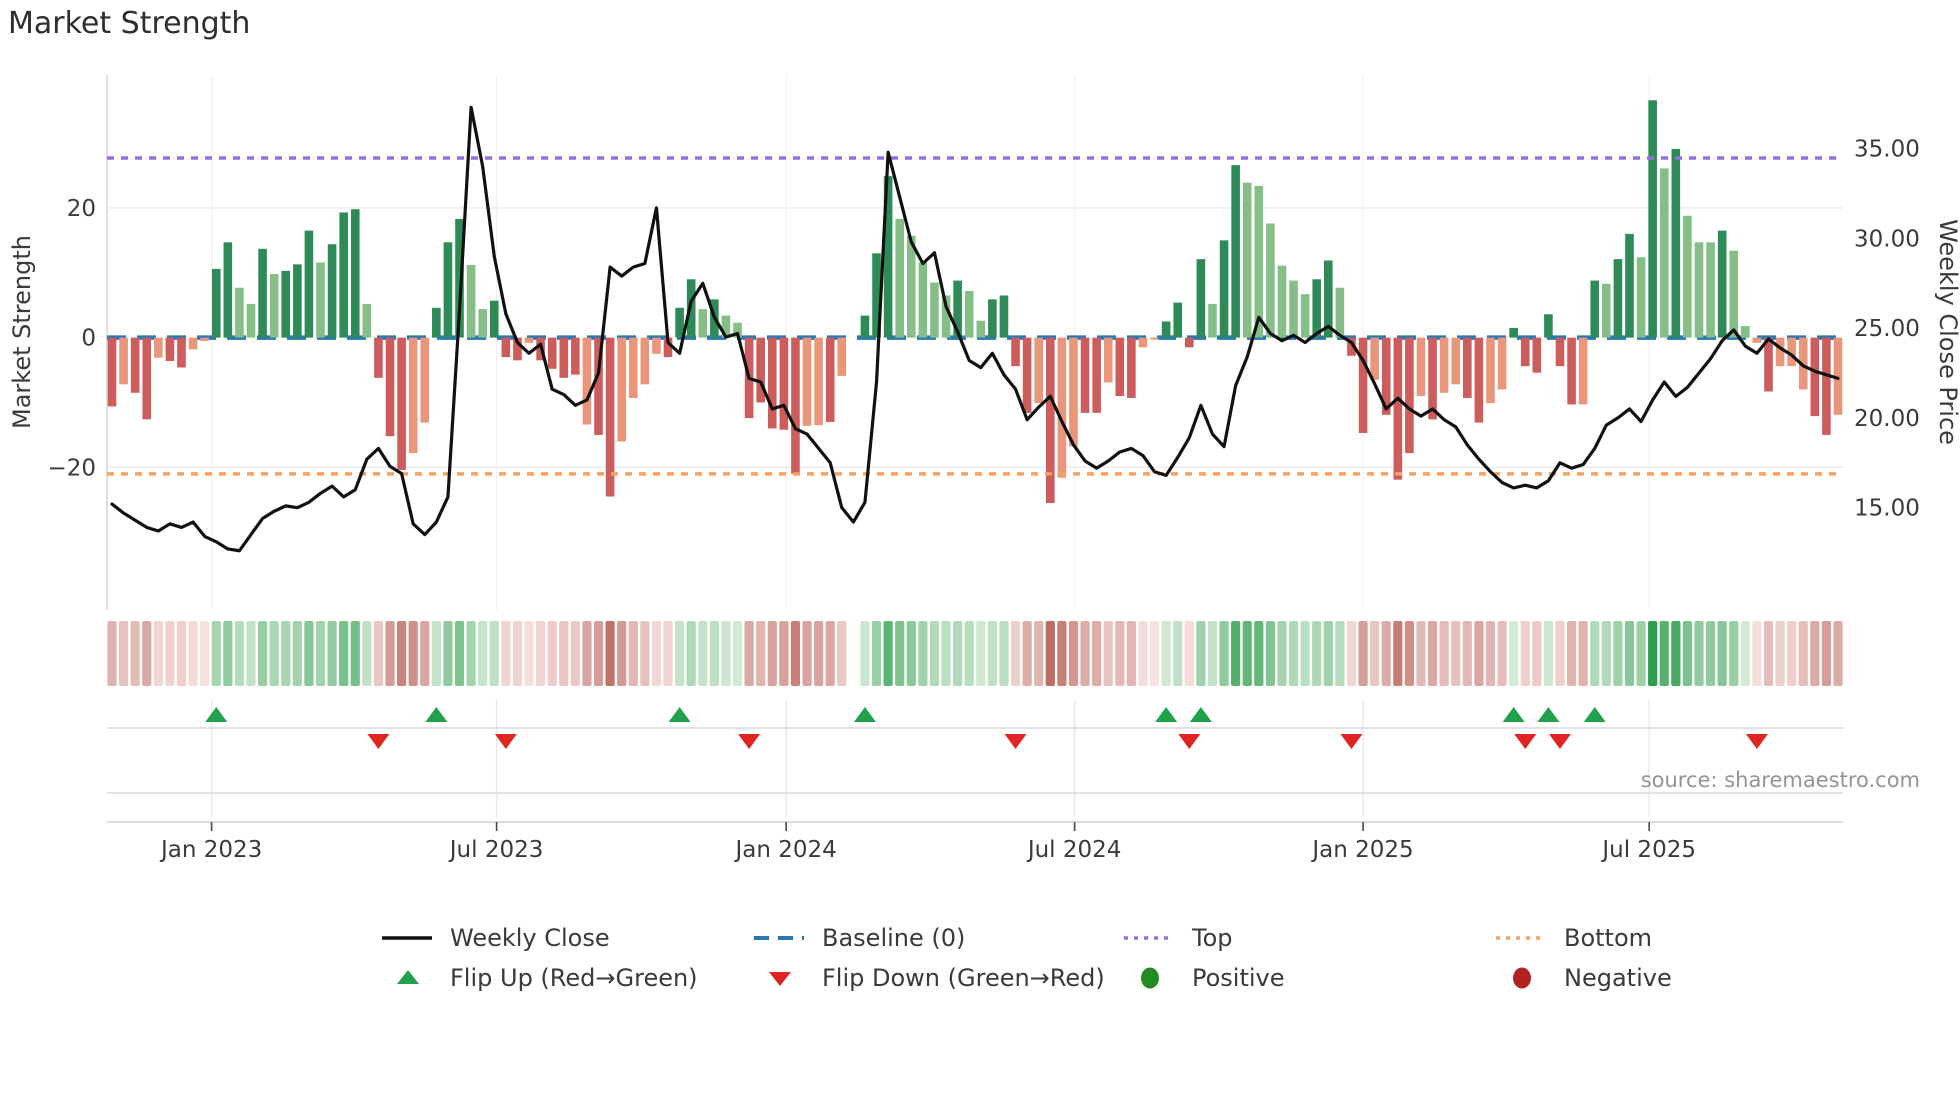  What do you see at coordinates (1583, 978) in the screenshot?
I see `legend-item-negative: Negative` at bounding box center [1583, 978].